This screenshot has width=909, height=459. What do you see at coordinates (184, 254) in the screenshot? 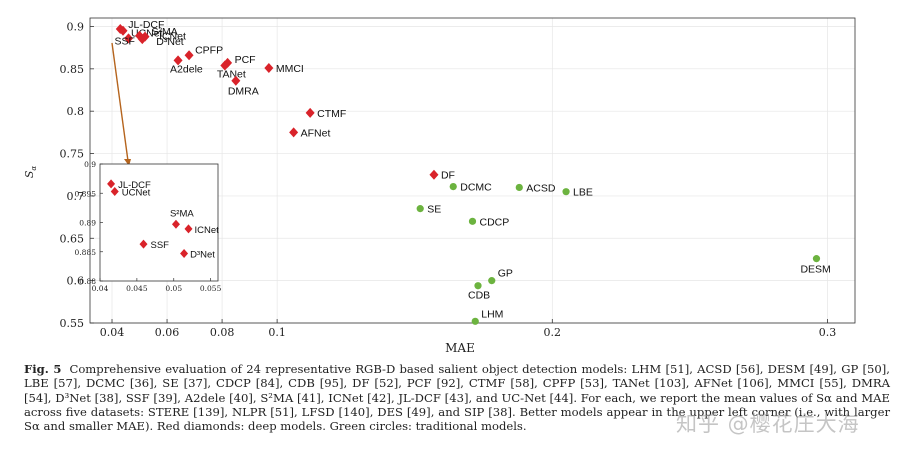
I see `inset-point-d3net` at bounding box center [184, 254].